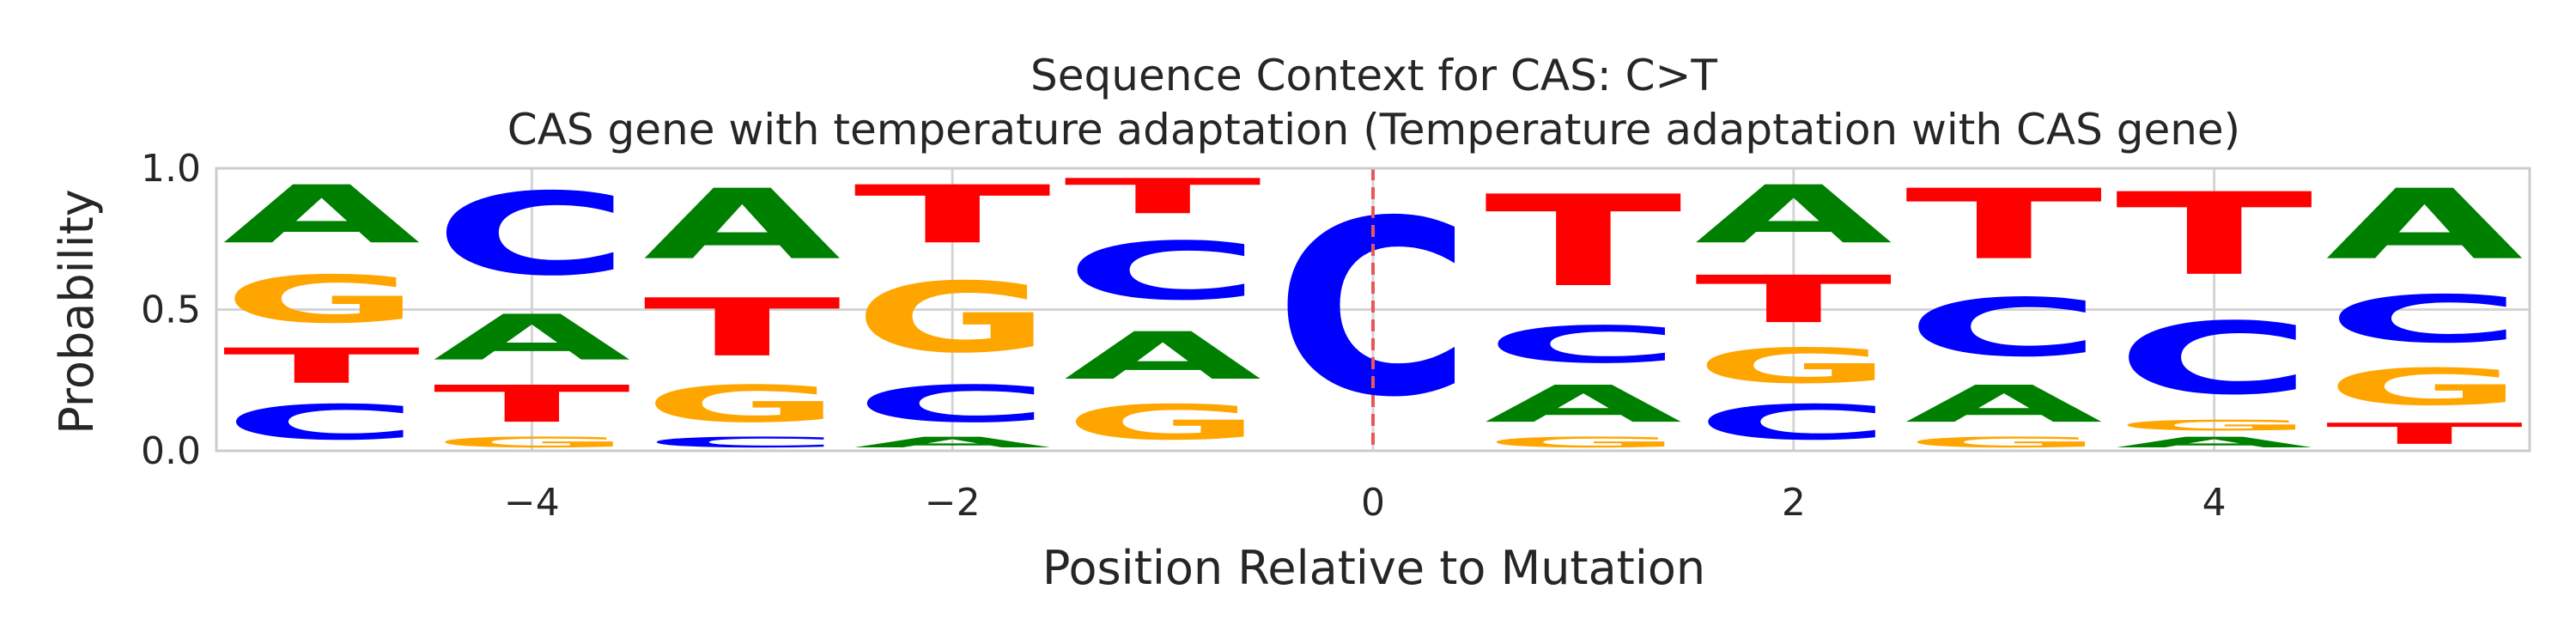  What do you see at coordinates (1794, 503) in the screenshot?
I see `x-tick-label: 2` at bounding box center [1794, 503].